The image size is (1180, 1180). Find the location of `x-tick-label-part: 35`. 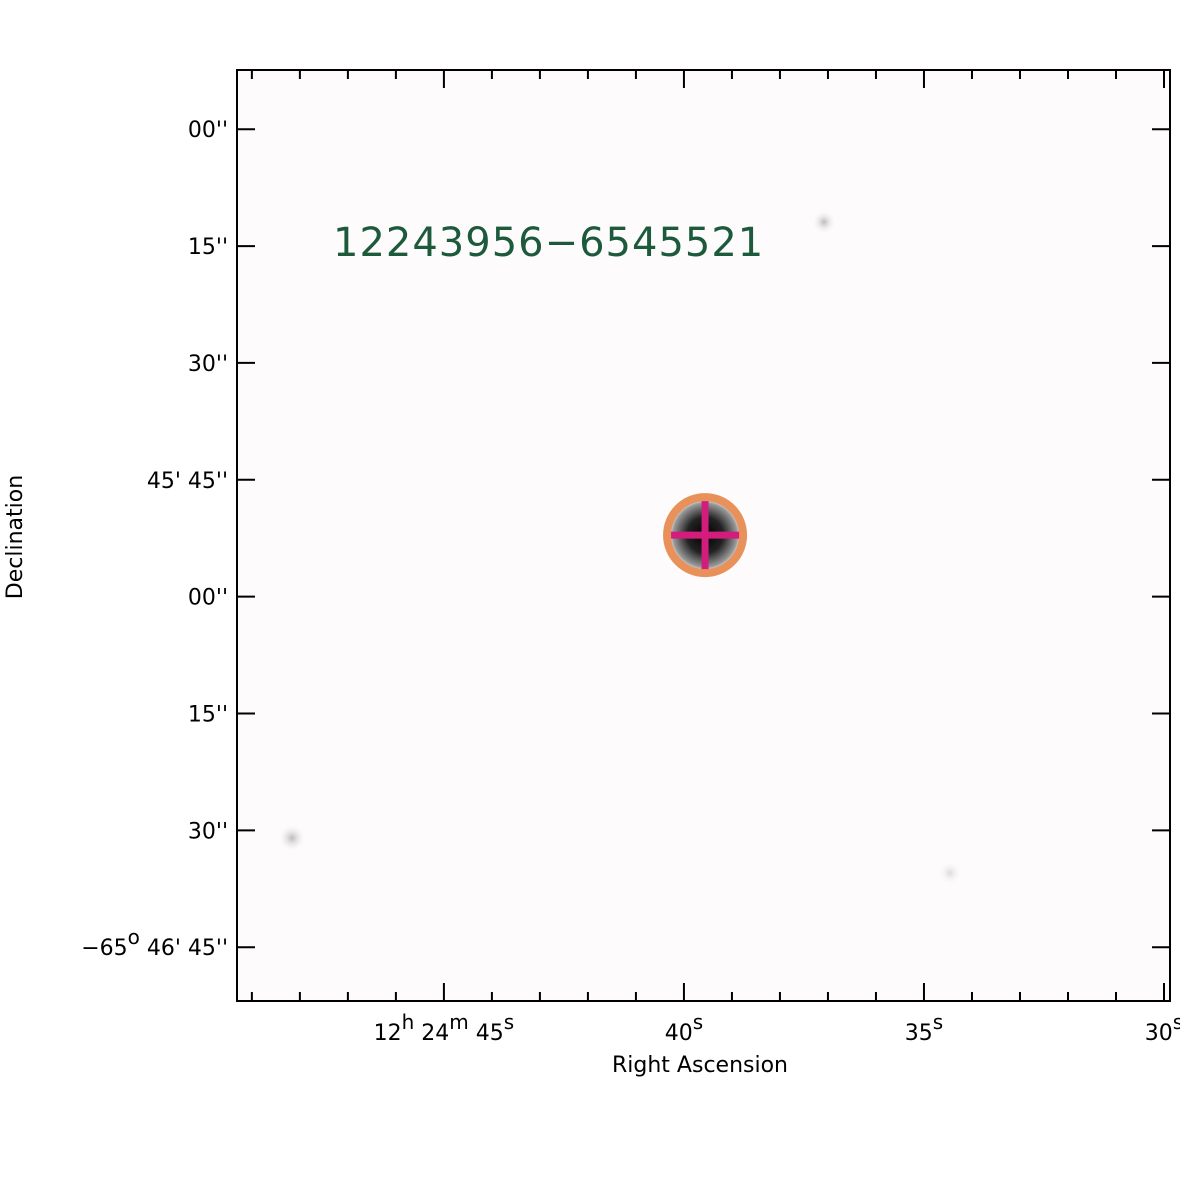

x-tick-label-part: 35 is located at coordinates (919, 1033).